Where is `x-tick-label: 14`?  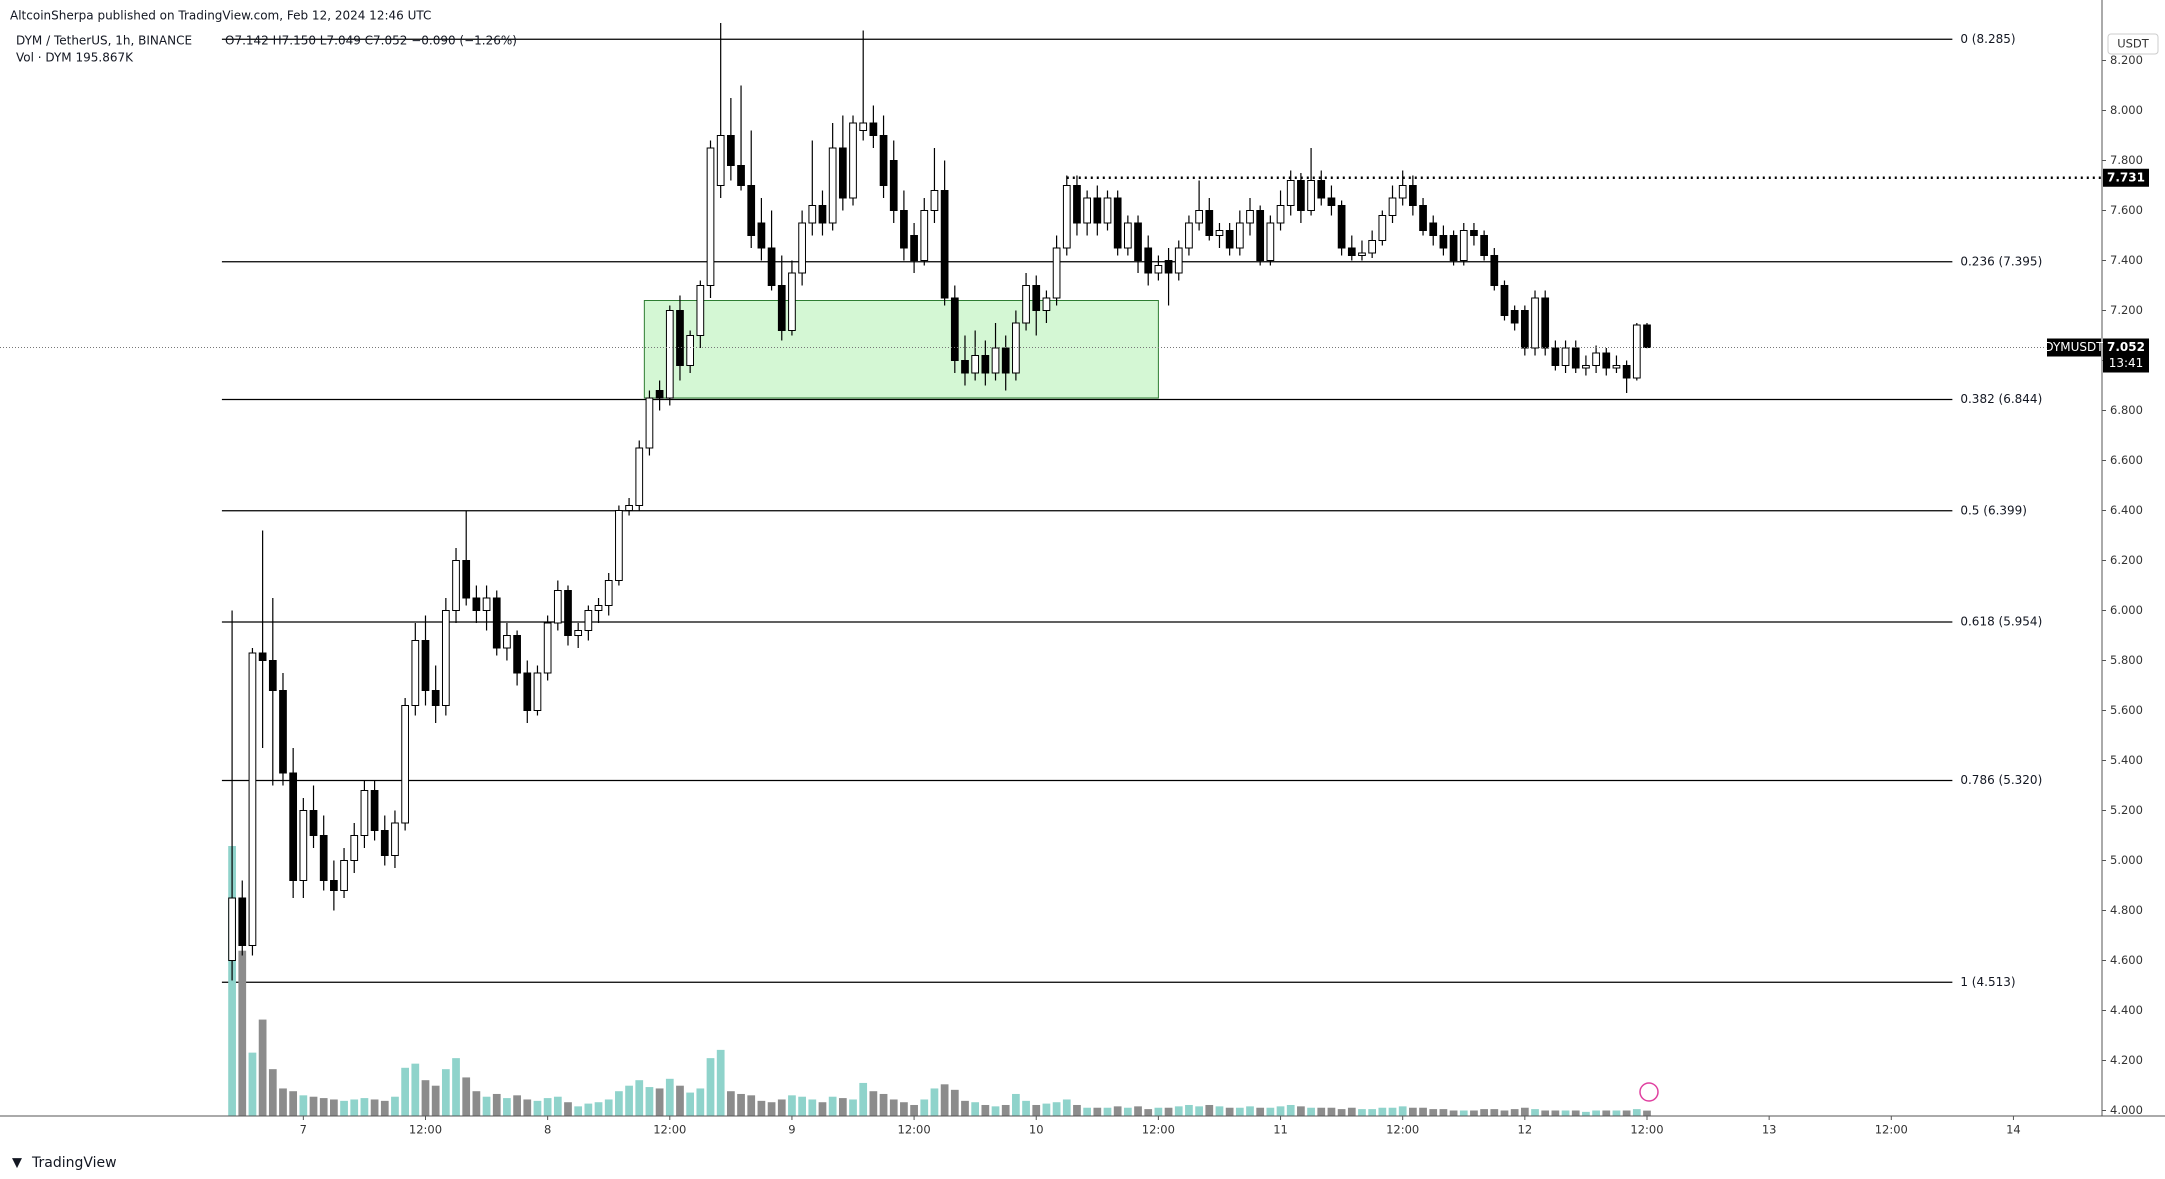 x-tick-label: 14 is located at coordinates (2013, 1130).